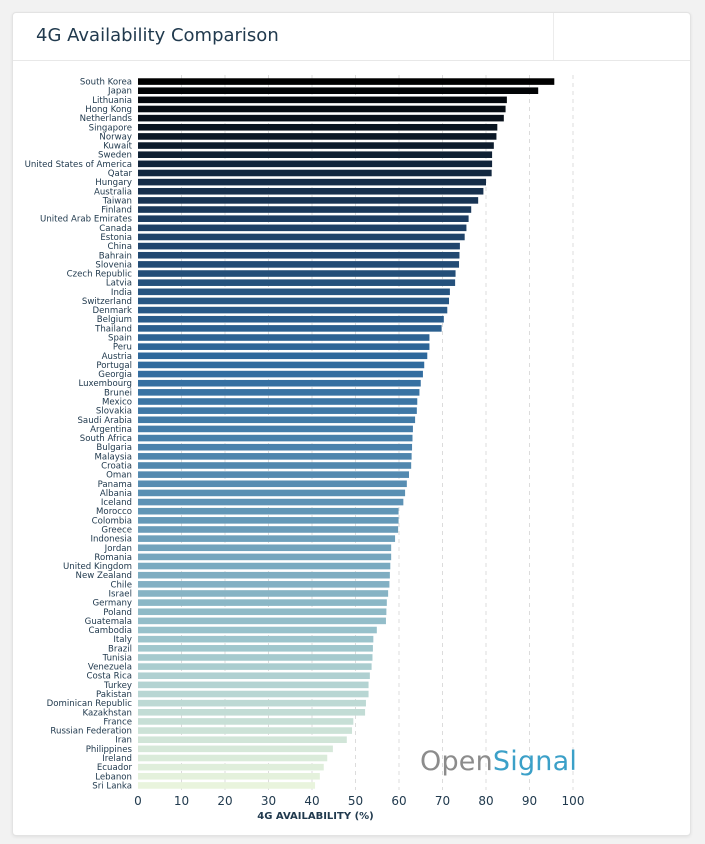 The height and width of the screenshot is (844, 705). What do you see at coordinates (91, 732) in the screenshot?
I see `category-label: Russian Federation` at bounding box center [91, 732].